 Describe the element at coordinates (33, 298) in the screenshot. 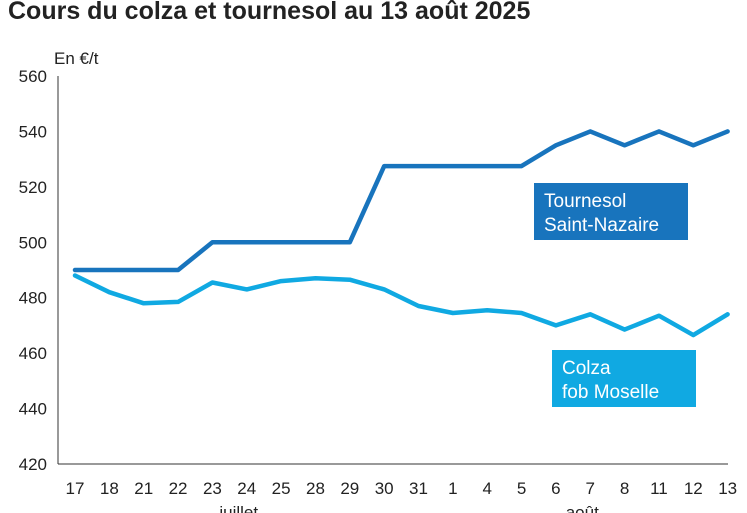

I see `y-tick-label: 480` at that location.